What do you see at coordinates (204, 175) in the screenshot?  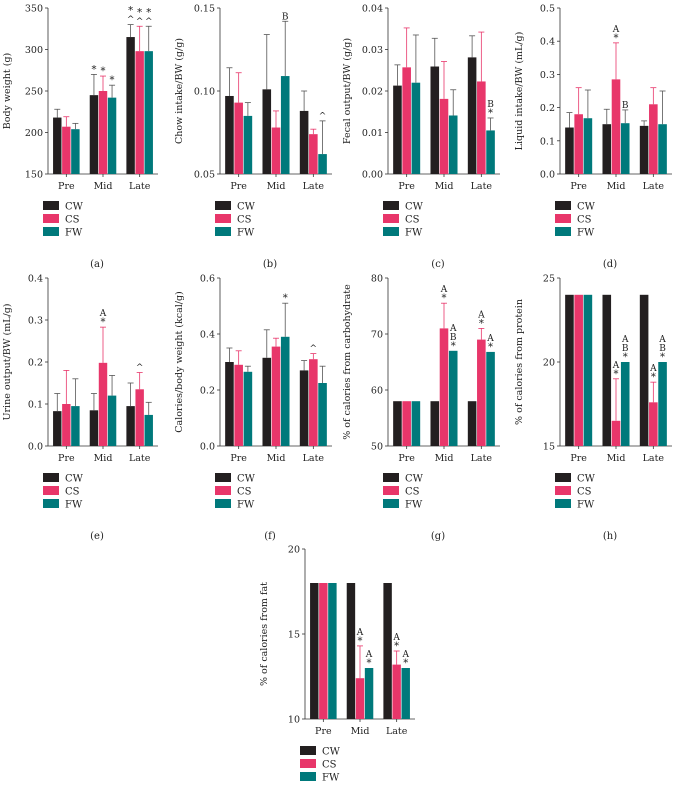 I see `y-tick-label: 0.05` at bounding box center [204, 175].